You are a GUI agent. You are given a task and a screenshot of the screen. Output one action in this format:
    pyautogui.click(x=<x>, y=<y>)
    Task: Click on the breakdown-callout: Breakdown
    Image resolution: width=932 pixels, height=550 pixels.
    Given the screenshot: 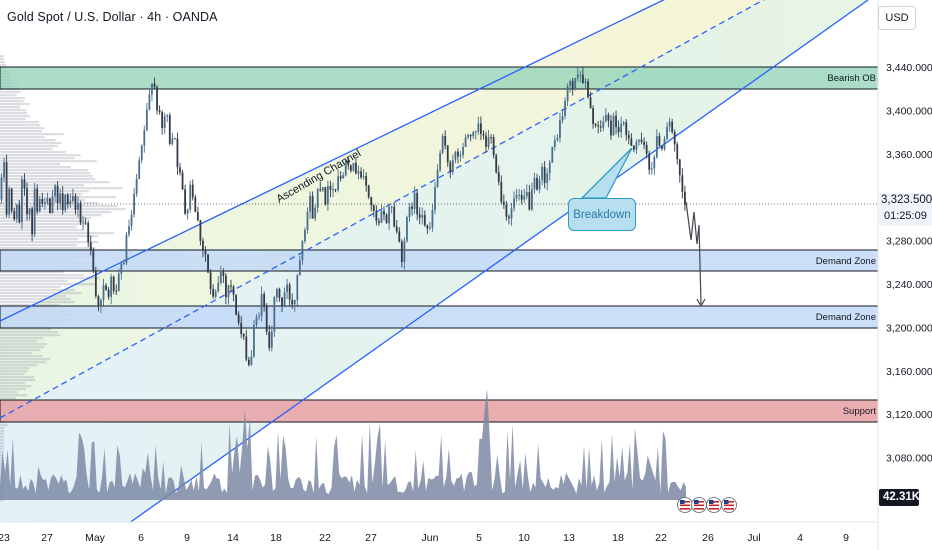 What is the action you would take?
    pyautogui.click(x=602, y=214)
    